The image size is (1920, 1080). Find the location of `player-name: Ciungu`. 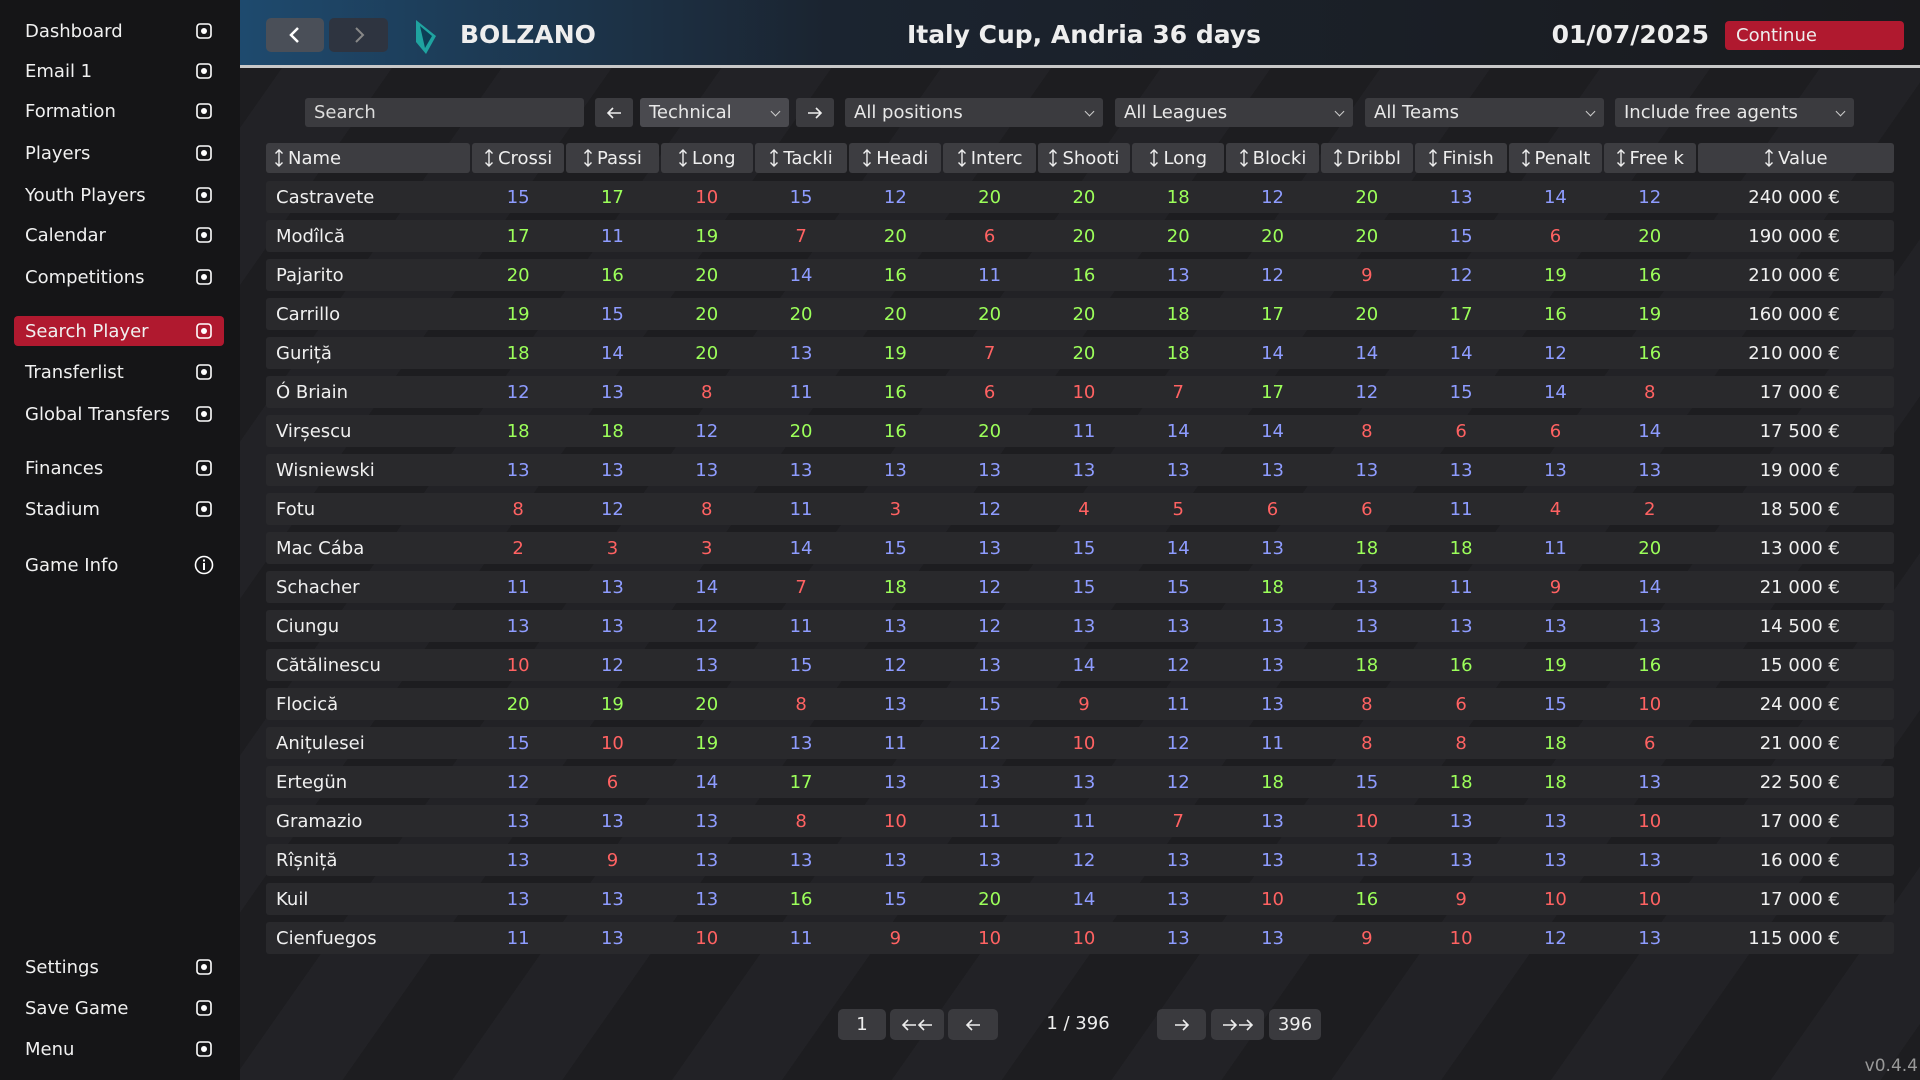

player-name: Ciungu is located at coordinates (308, 626).